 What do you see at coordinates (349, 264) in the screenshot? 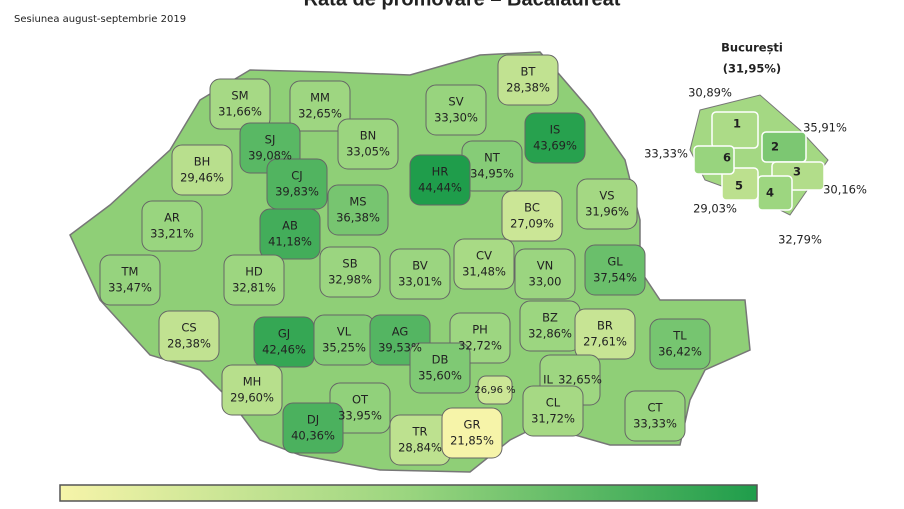
I see `county-code: SB` at bounding box center [349, 264].